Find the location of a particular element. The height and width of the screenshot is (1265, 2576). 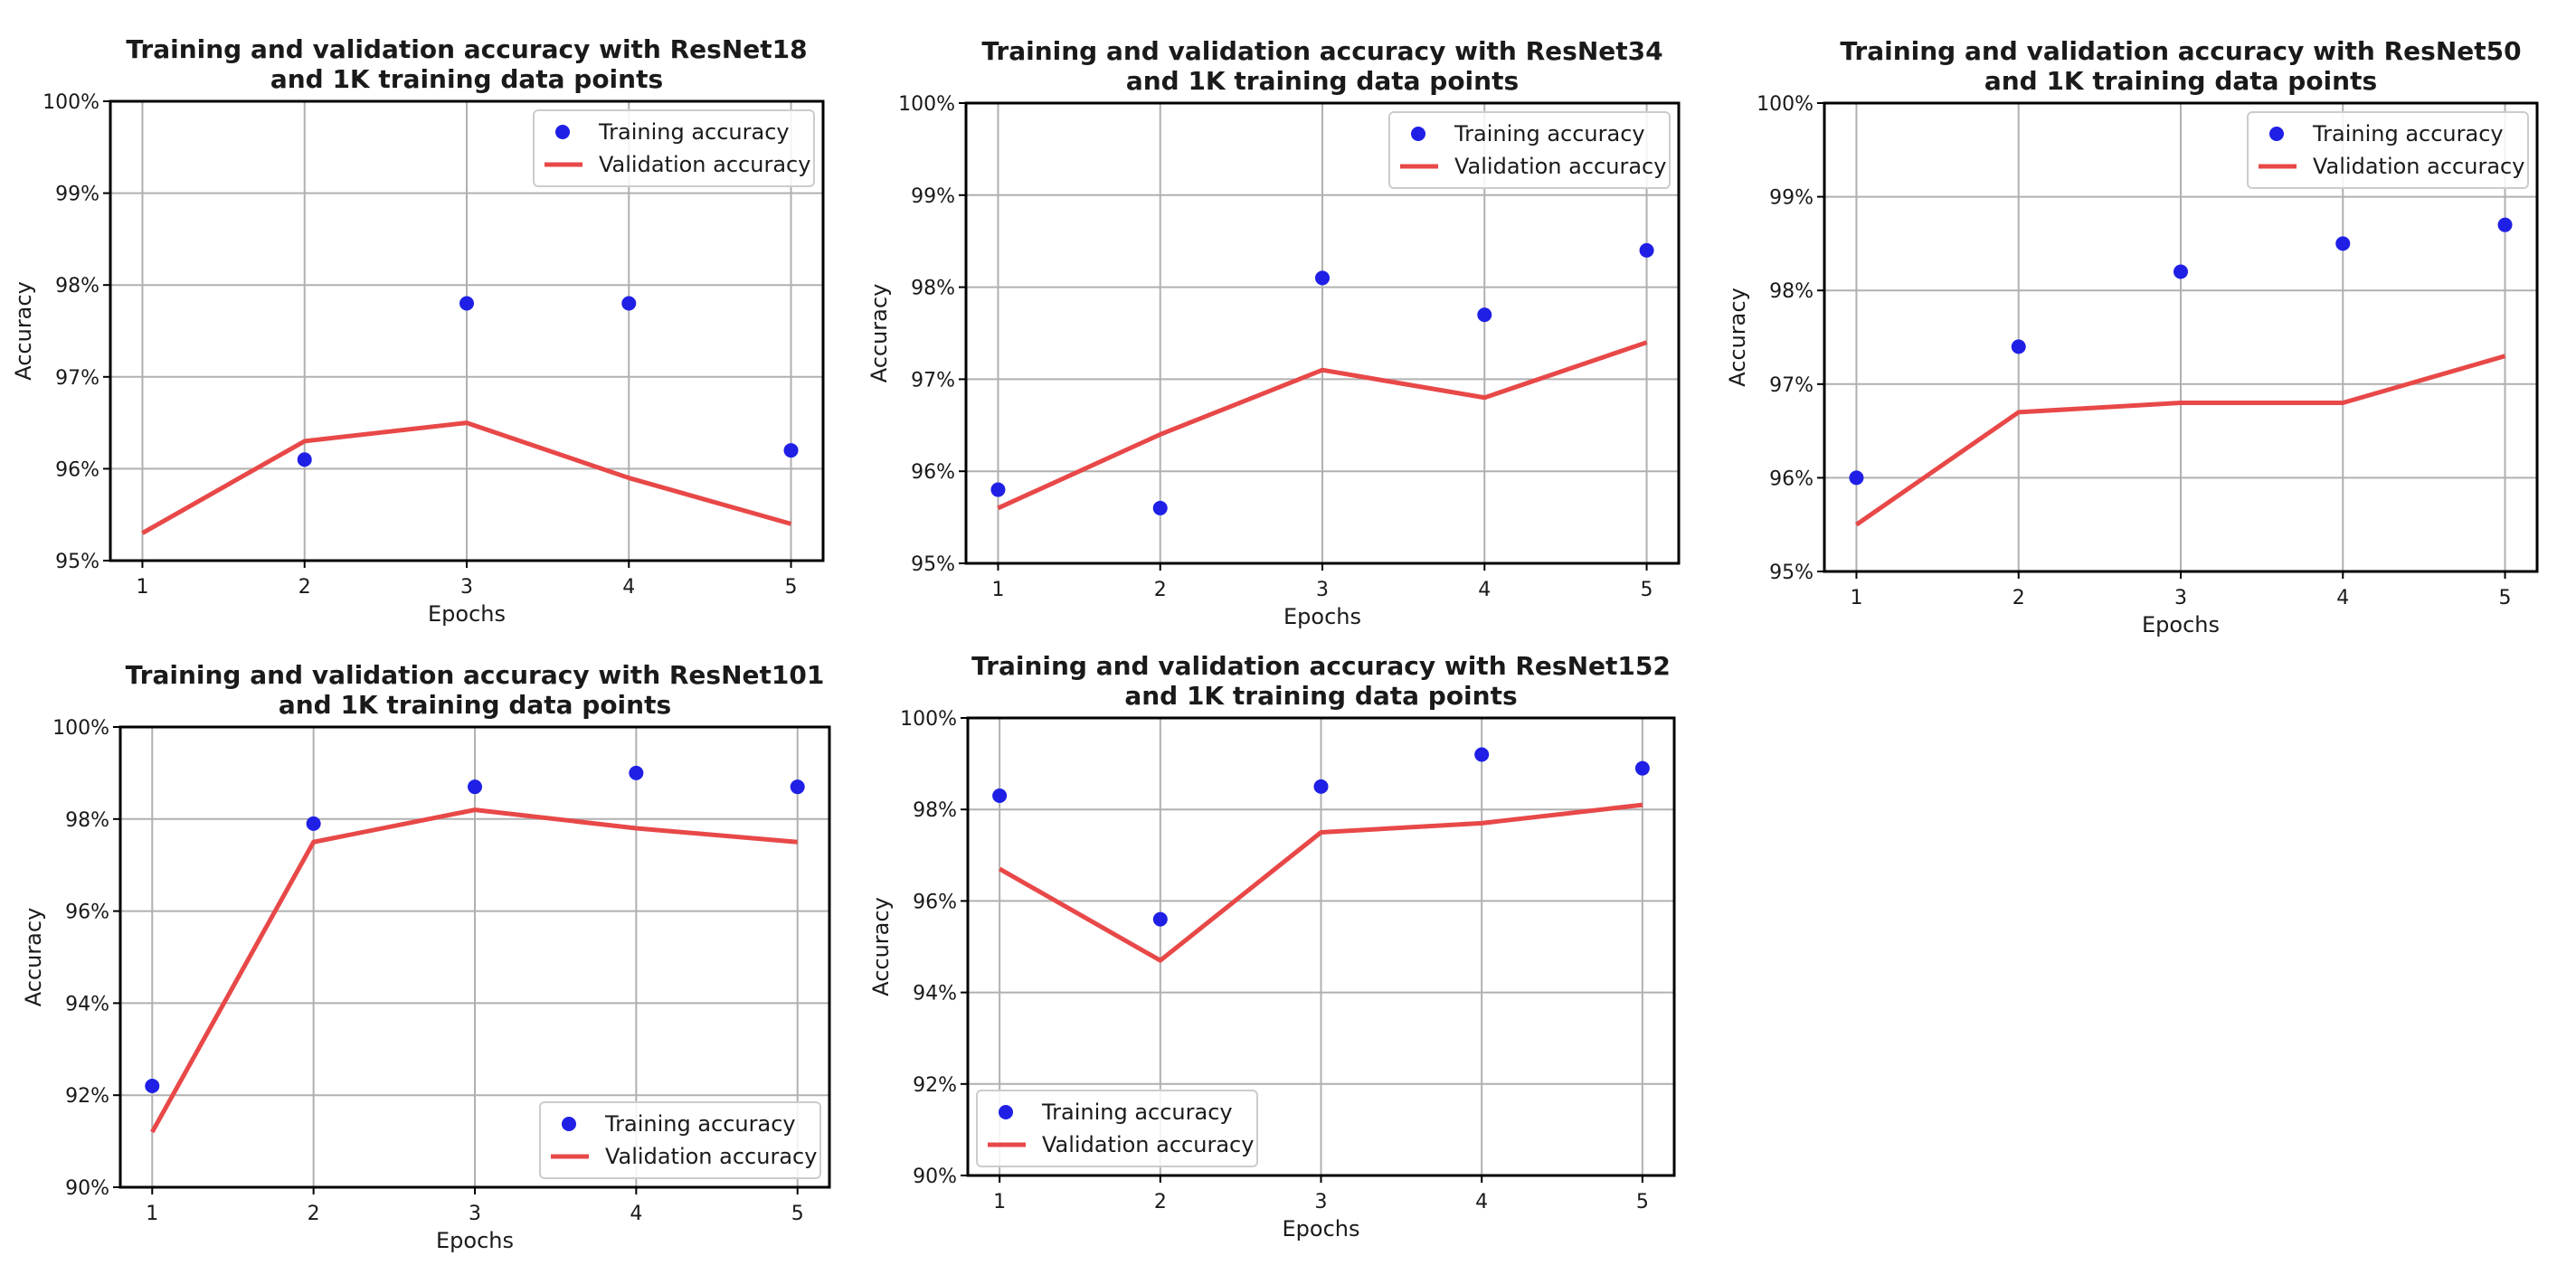

y-tick-label: 97% is located at coordinates (77, 378).